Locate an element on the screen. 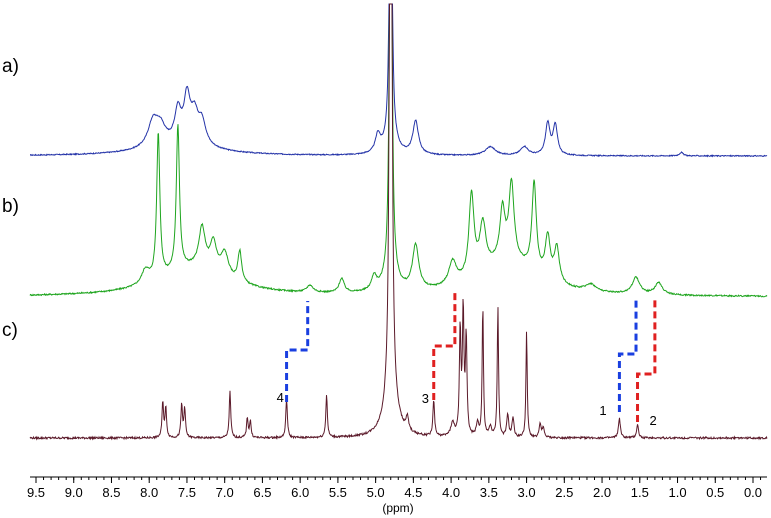 The width and height of the screenshot is (771, 518). x-tick-label: 4.0 is located at coordinates (451, 492).